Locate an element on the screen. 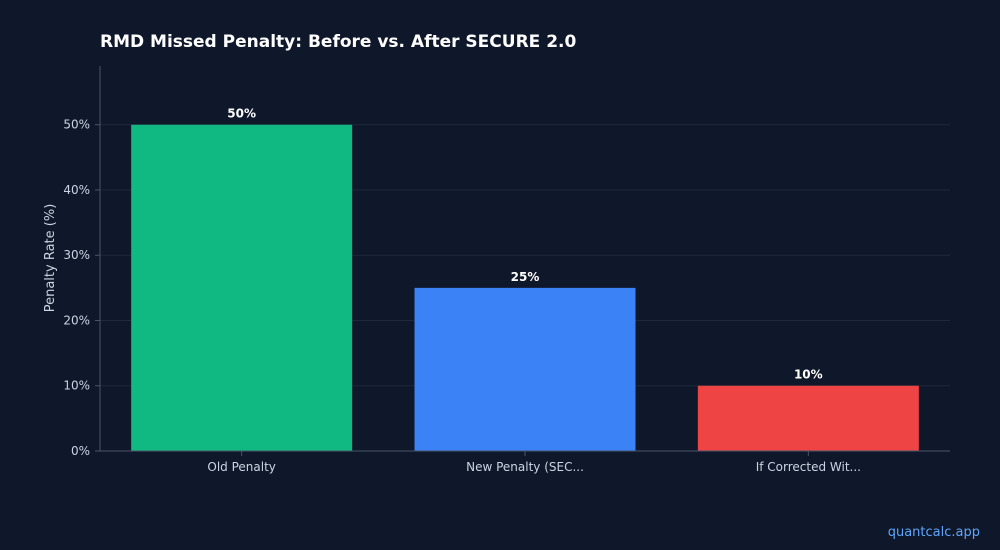  bar-value-label: 25% is located at coordinates (525, 277).